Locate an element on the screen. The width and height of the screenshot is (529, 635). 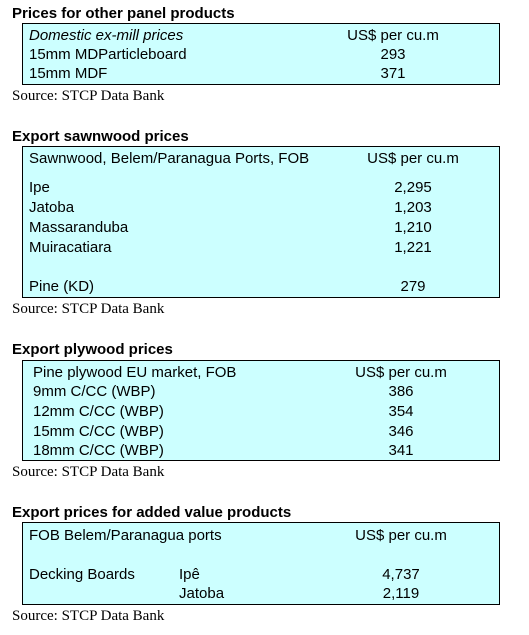
section-title-plywood: Export plywood prices is located at coordinates (92, 349).